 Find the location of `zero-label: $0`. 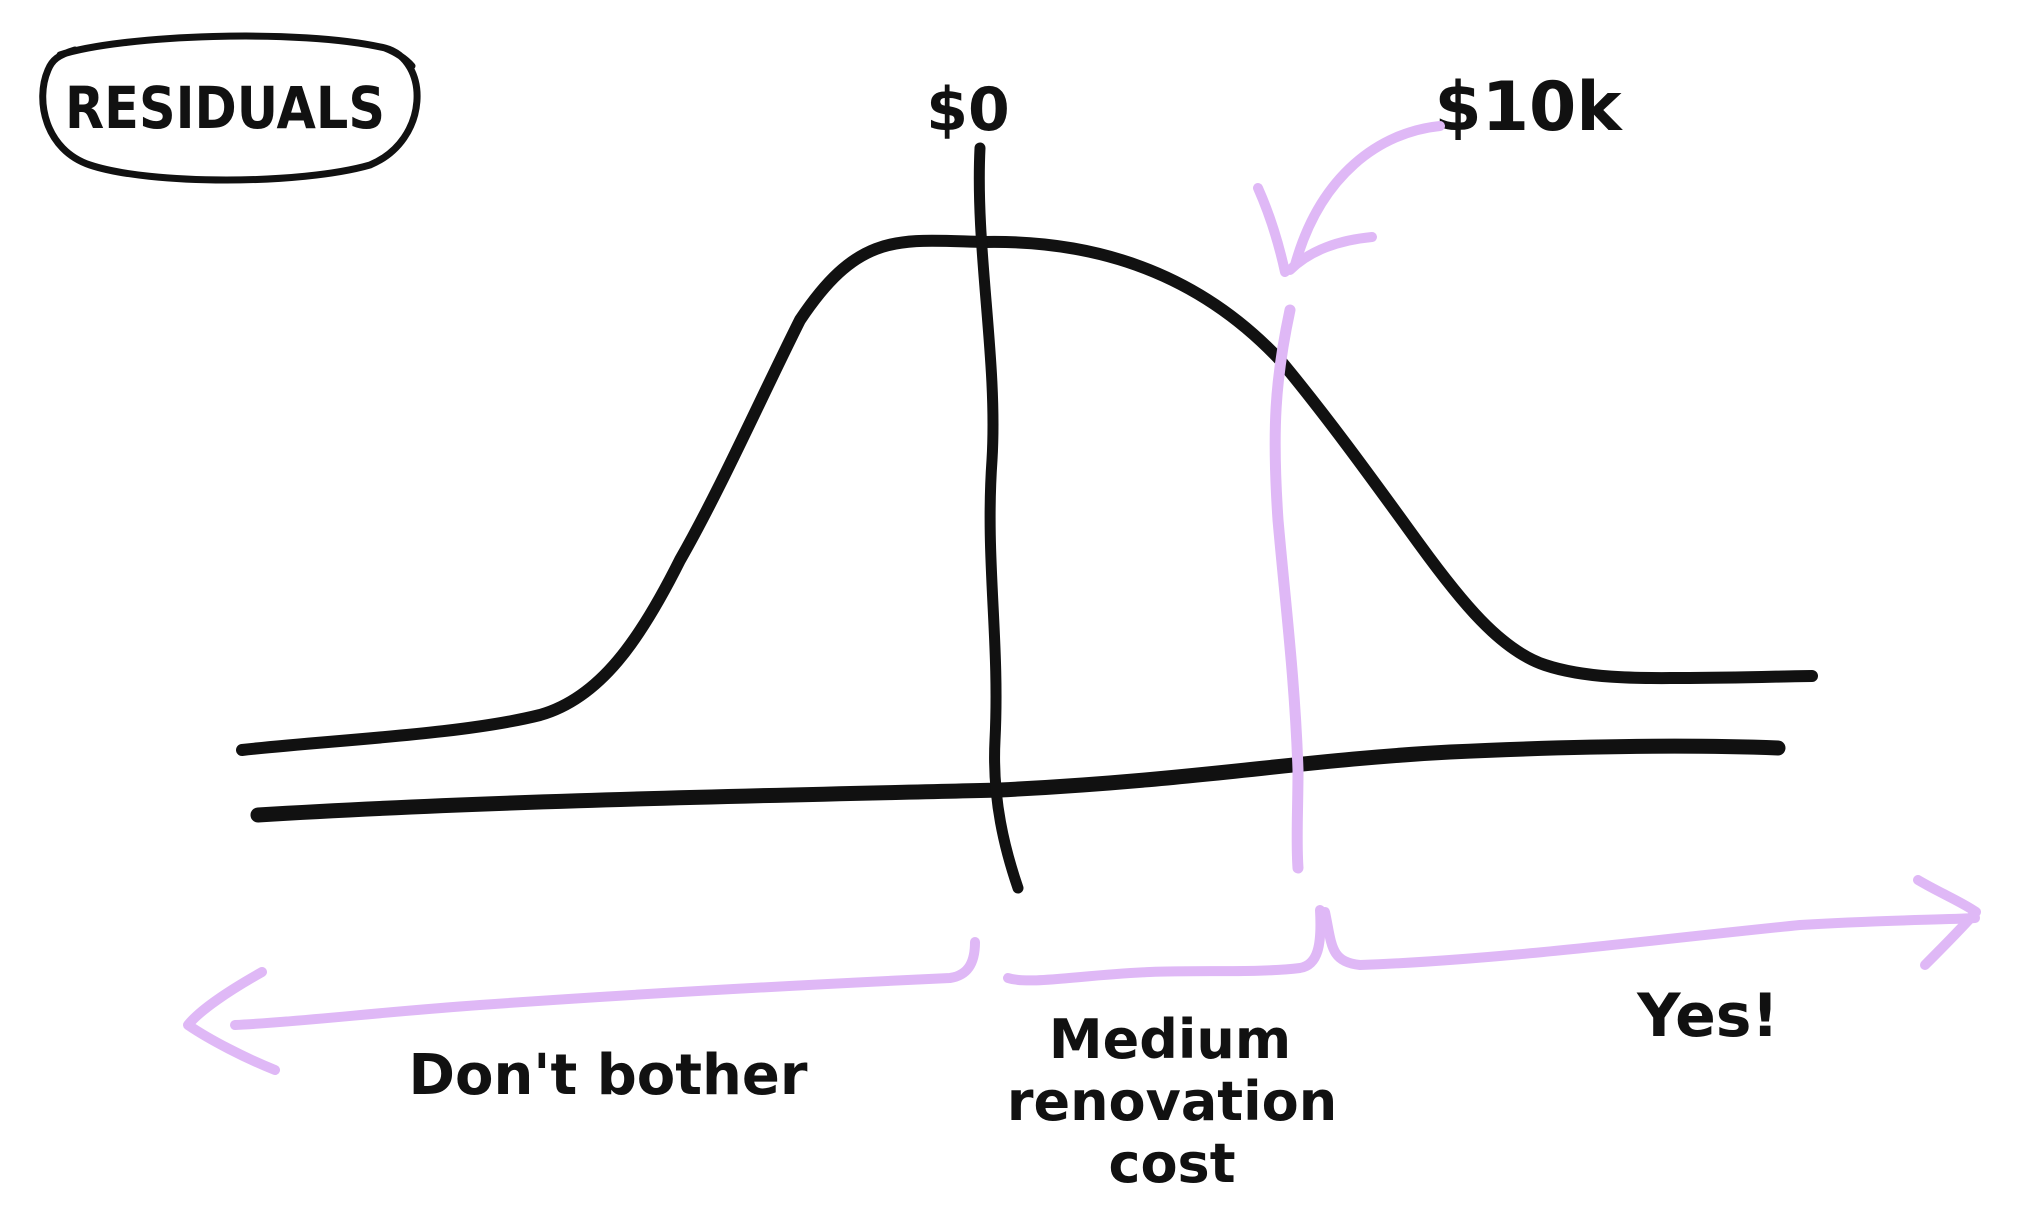

zero-label: $0 is located at coordinates (968, 110).